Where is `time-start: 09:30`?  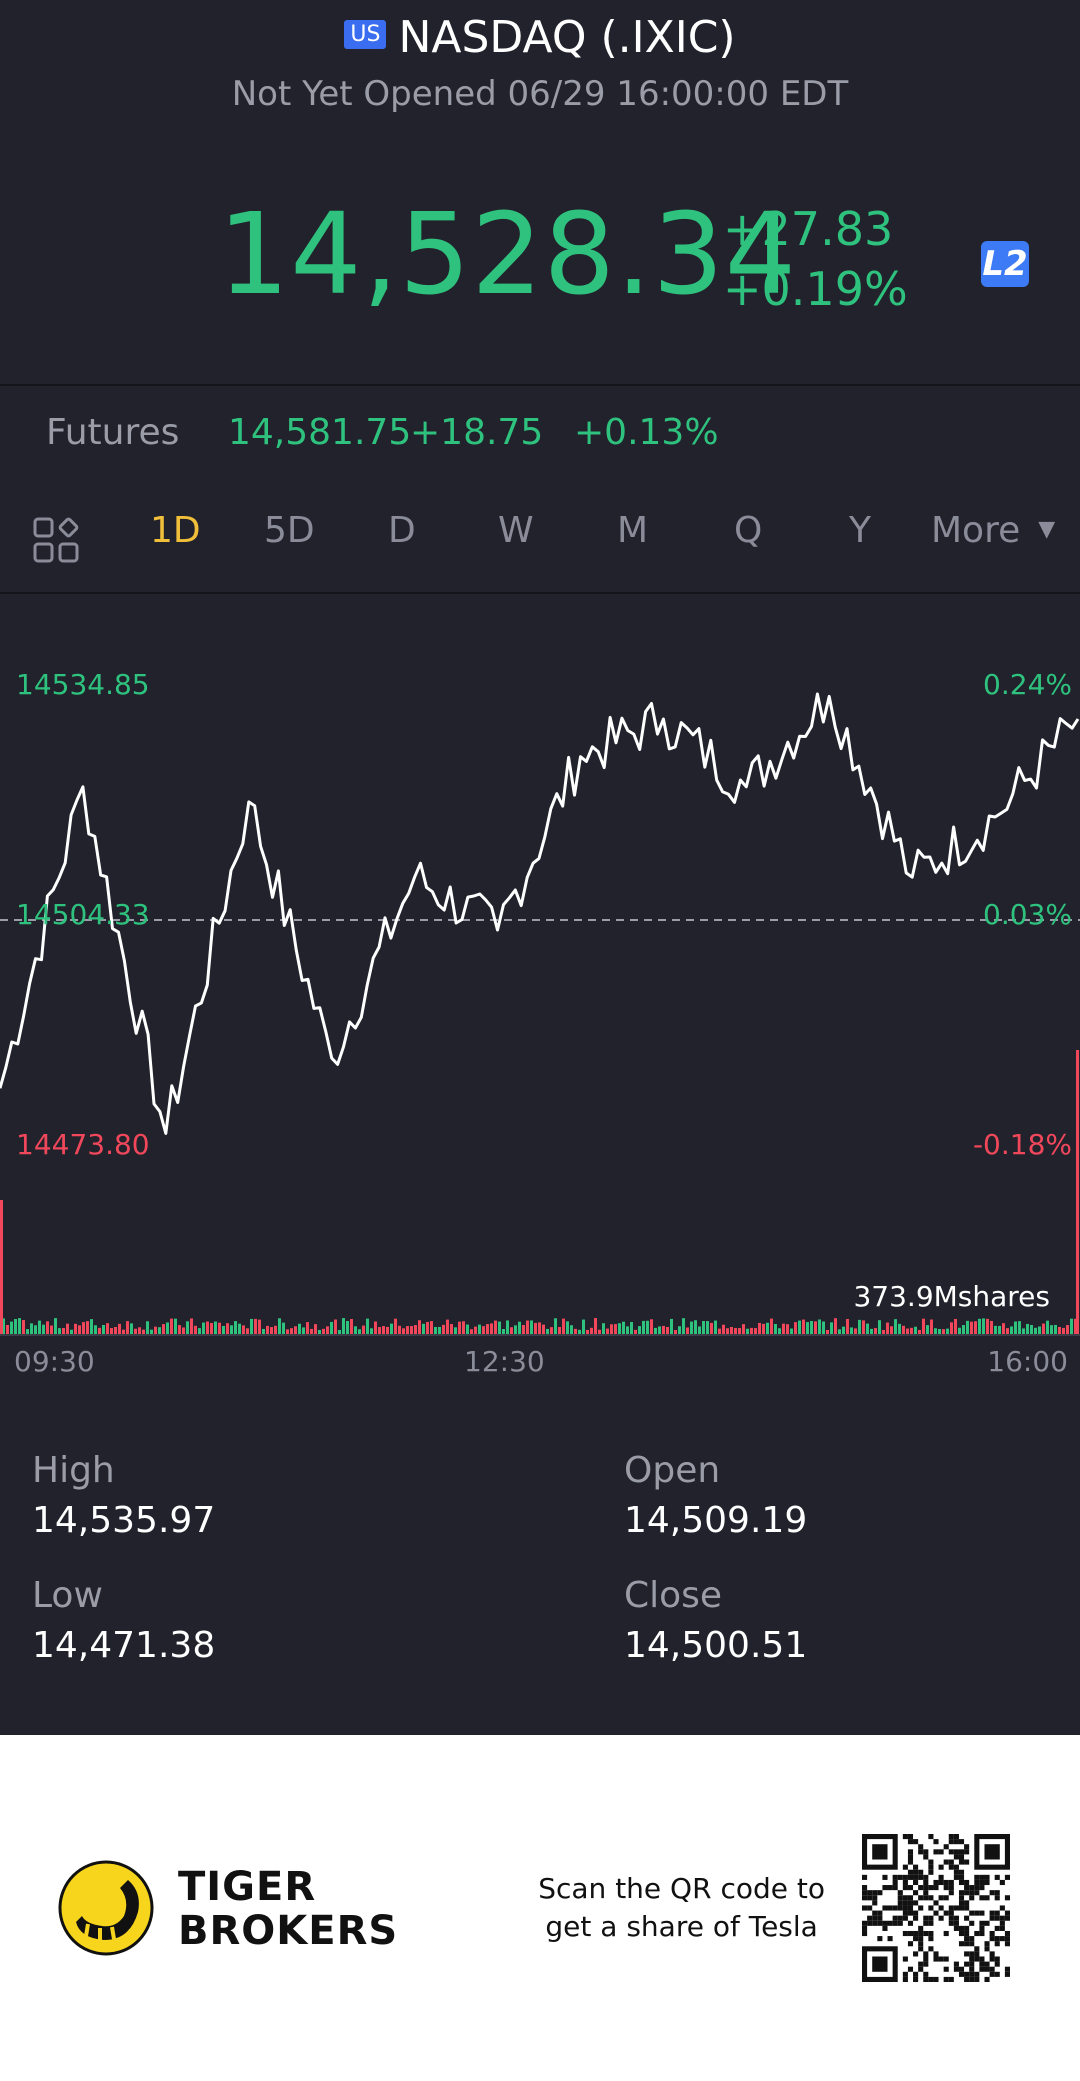
time-start: 09:30 is located at coordinates (54, 1361).